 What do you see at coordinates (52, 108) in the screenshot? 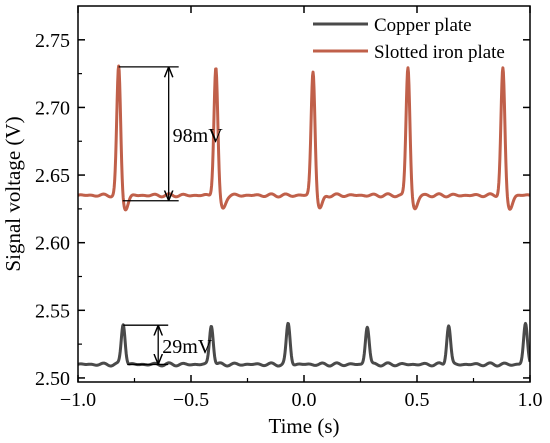
I see `y-tick-label: 2.70` at bounding box center [52, 108].